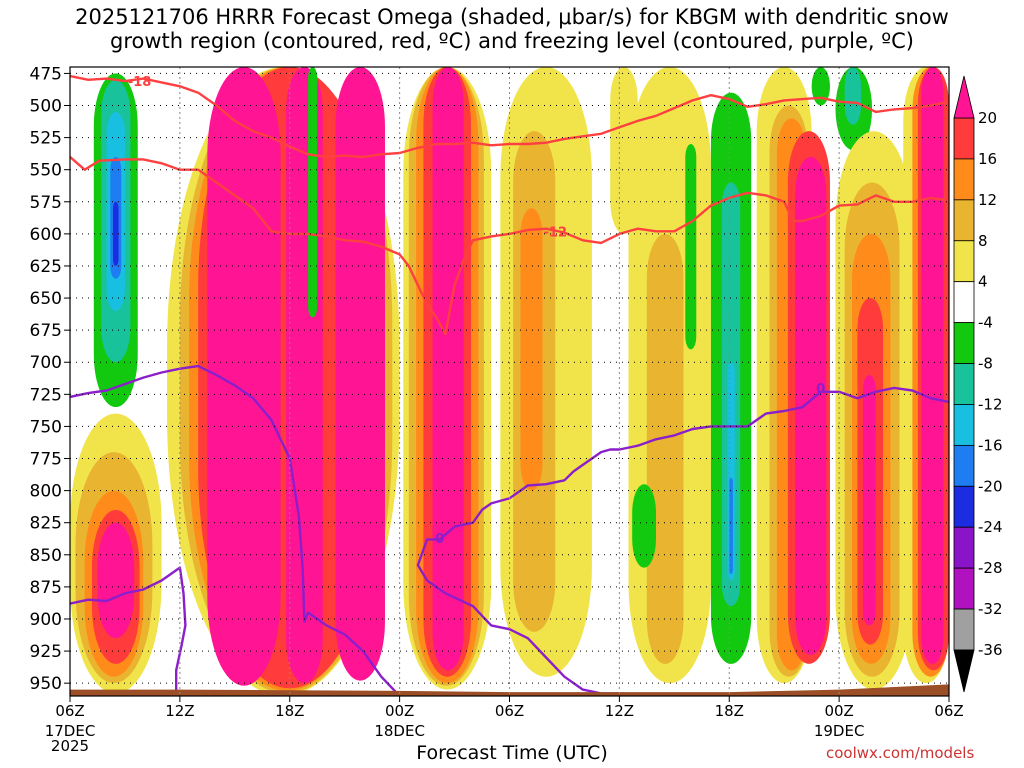 Image resolution: width=1024 pixels, height=768 pixels. I want to click on y-tick-label-800: 800, so click(46, 492).